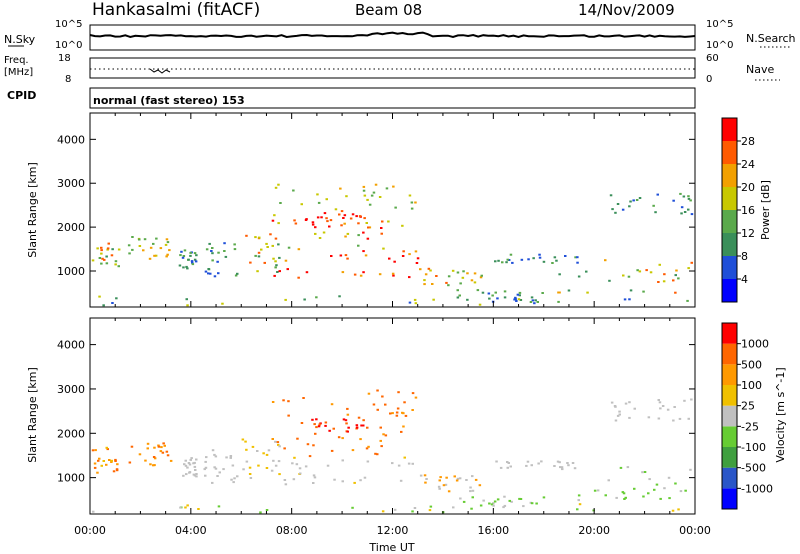 The image size is (800, 554). I want to click on freq-left-tick-top: 18, so click(64, 58).